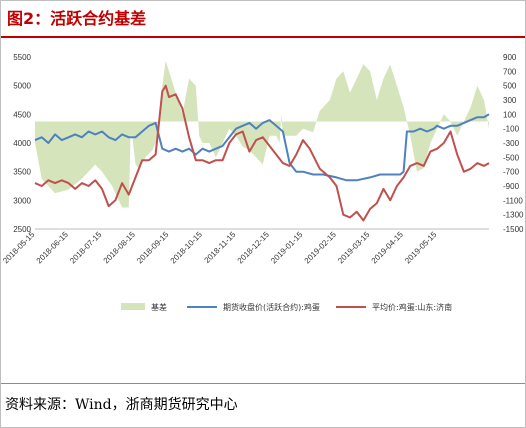  Describe the element at coordinates (153, 248) in the screenshot. I see `x-axis-tick-label: 2018-09-15` at that location.